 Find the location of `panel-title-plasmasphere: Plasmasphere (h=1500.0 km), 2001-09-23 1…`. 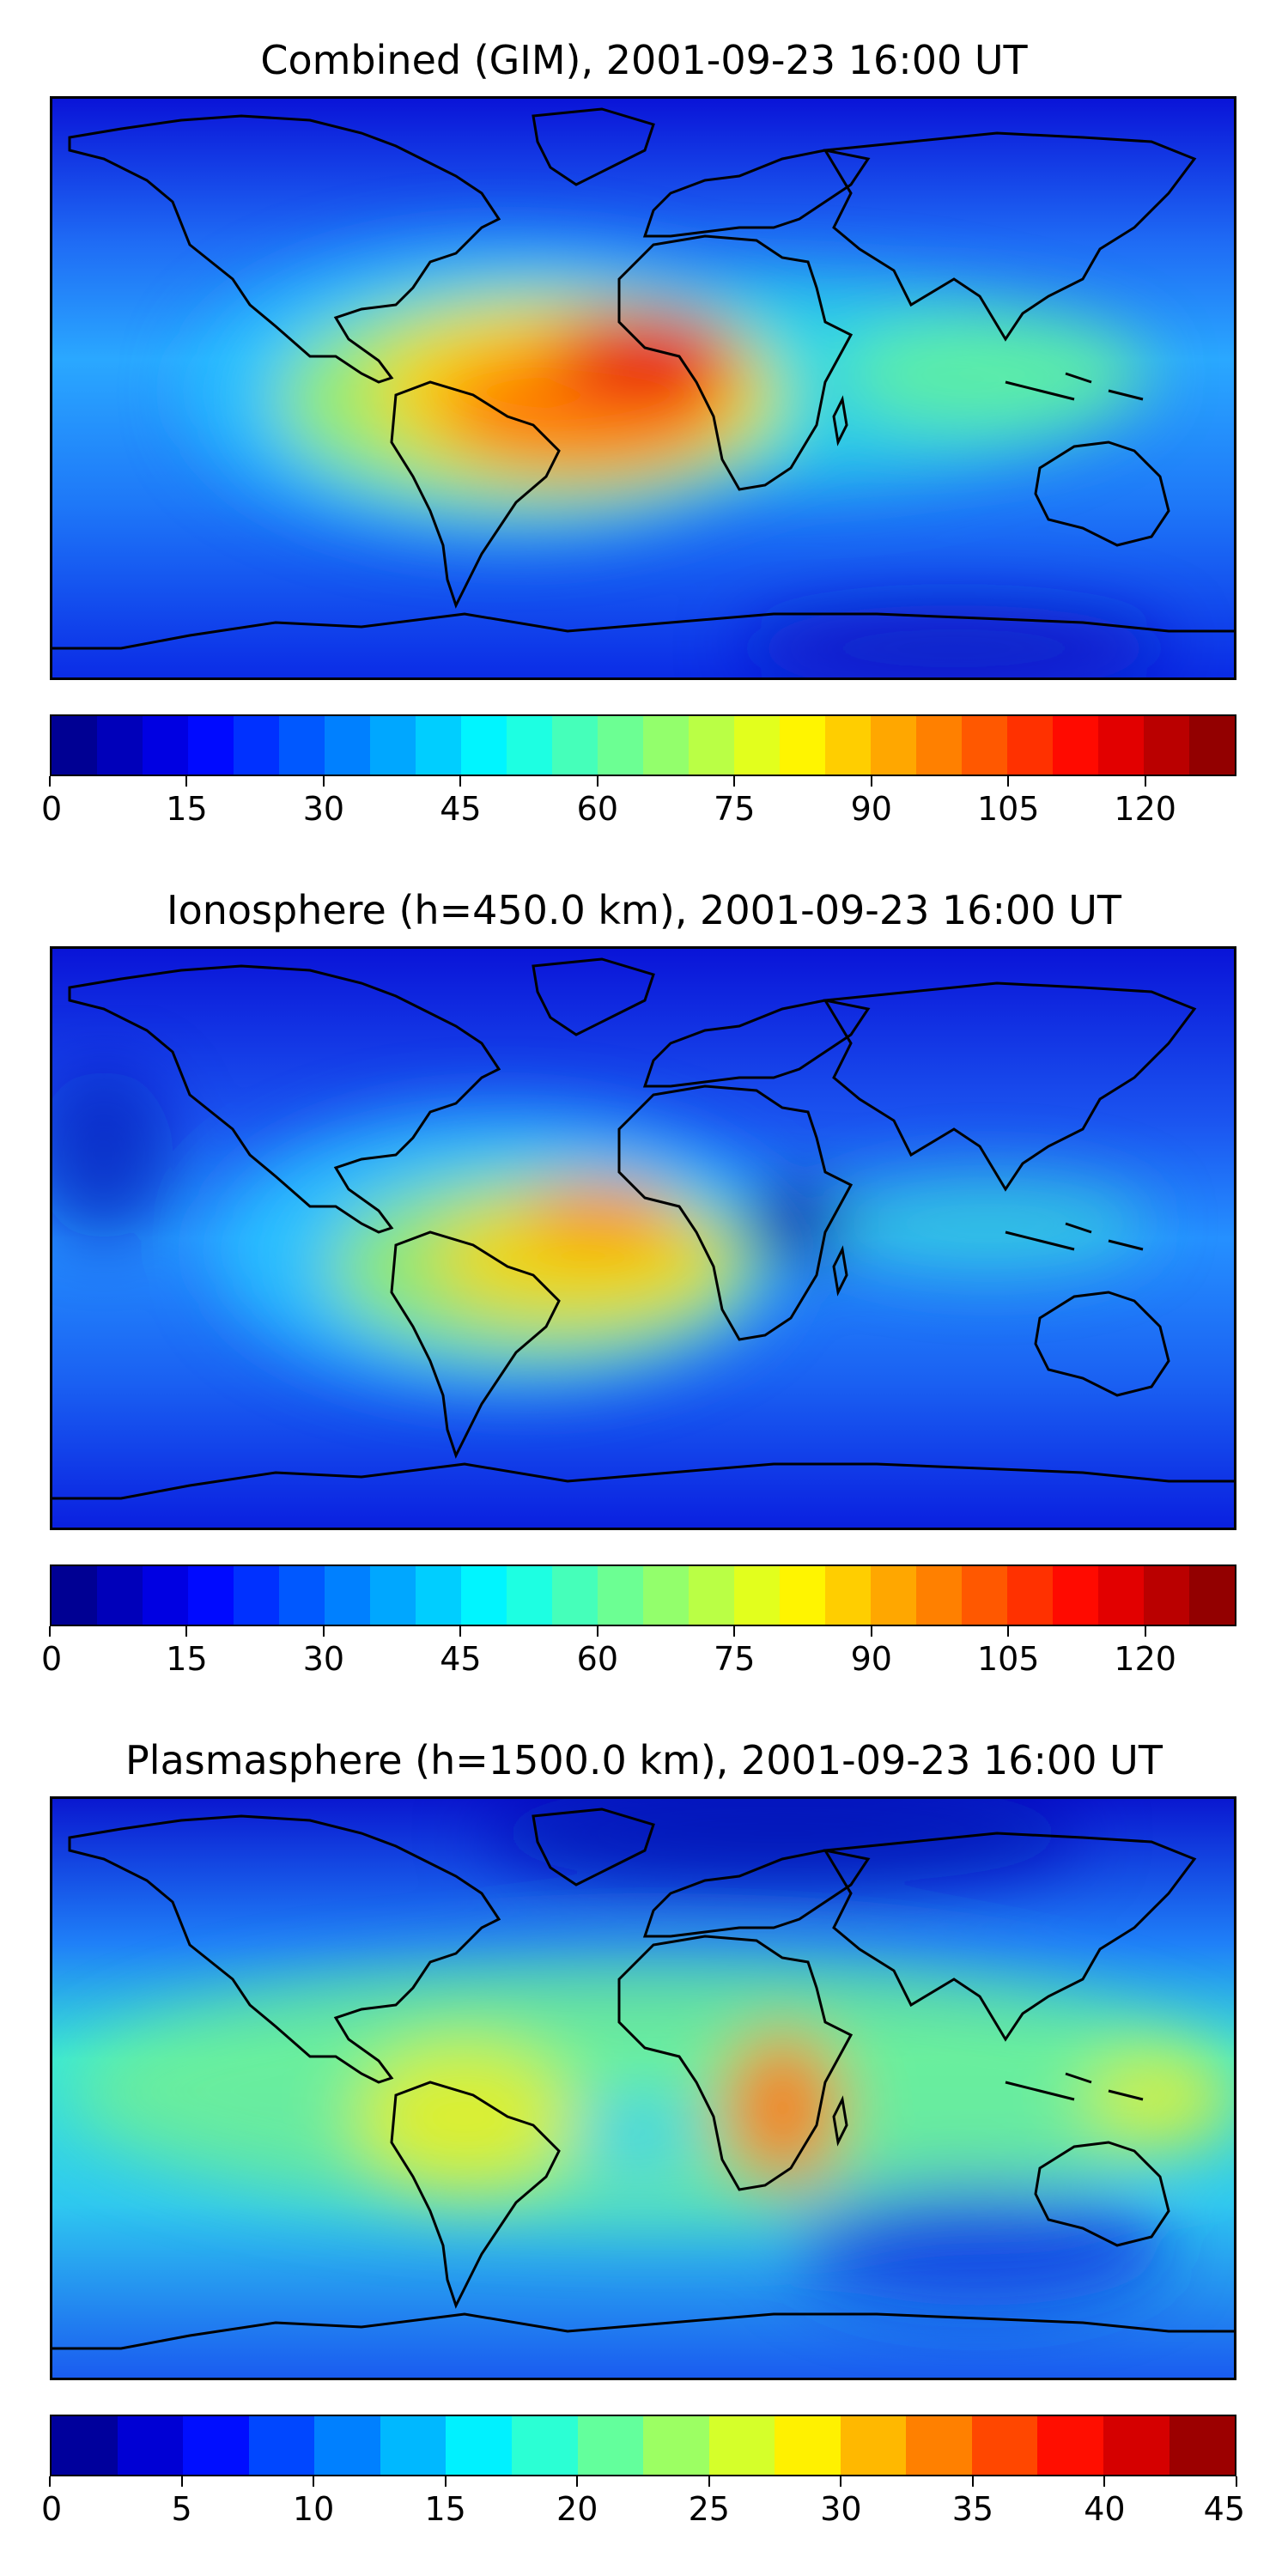

panel-title-plasmasphere: Plasmasphere (h=1500.0 km), 2001-09-23 1… is located at coordinates (644, 1760).